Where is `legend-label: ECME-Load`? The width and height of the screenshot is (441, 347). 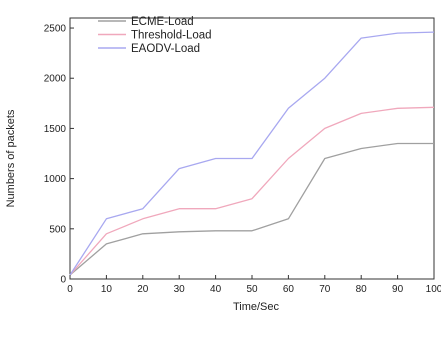 legend-label: ECME-Load is located at coordinates (162, 22).